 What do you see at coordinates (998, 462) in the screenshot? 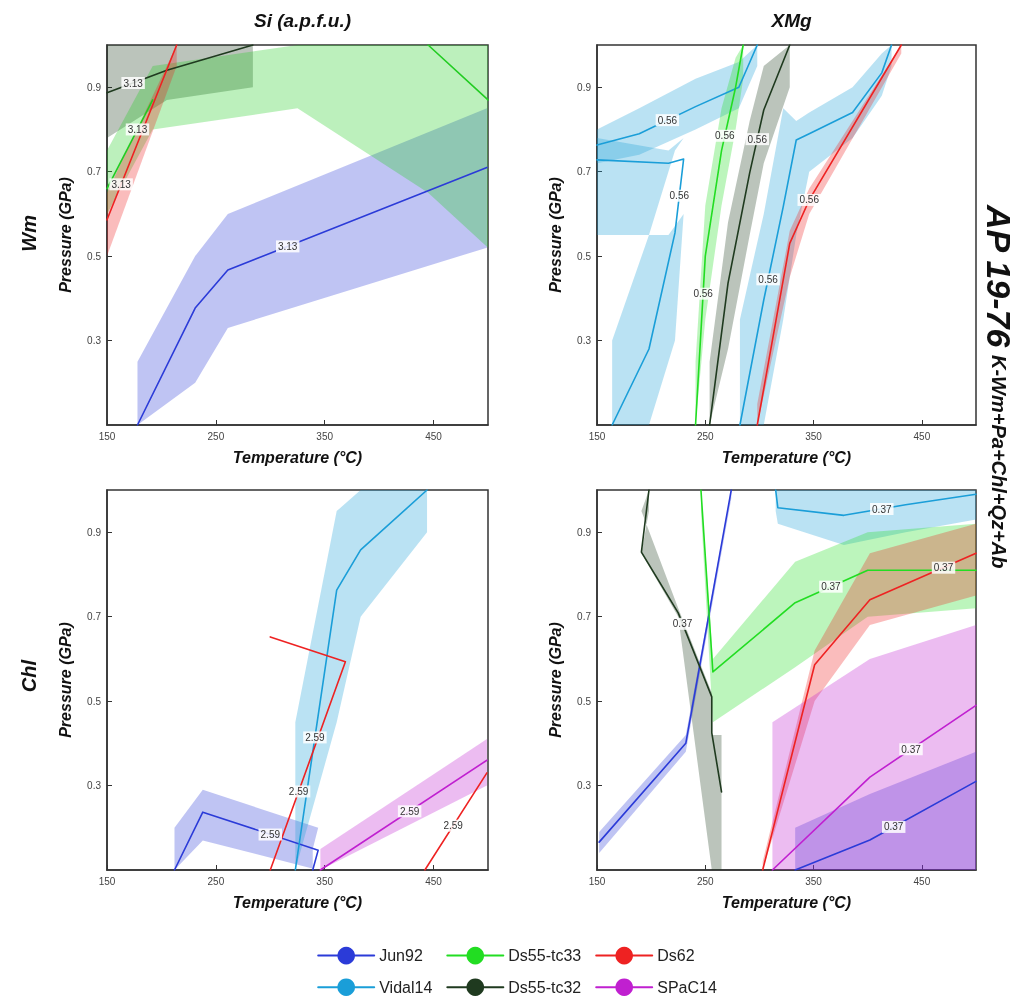
I see `text: K-Wm+Pa+Chl+Qz+Ab` at bounding box center [998, 462].